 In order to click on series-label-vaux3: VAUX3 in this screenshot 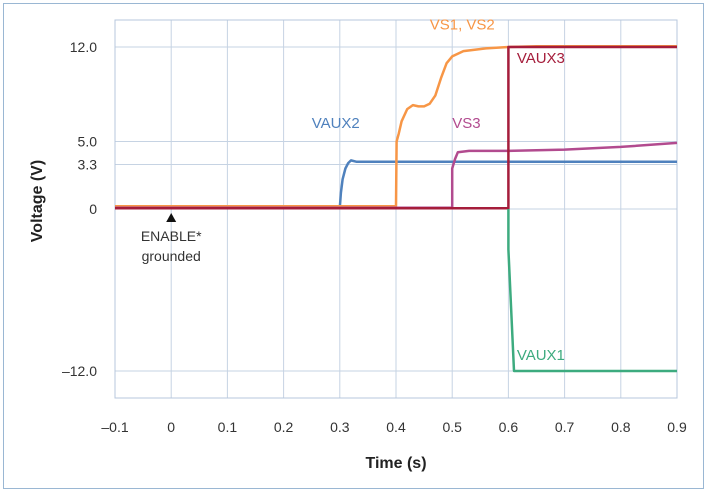, I will do `click(541, 58)`.